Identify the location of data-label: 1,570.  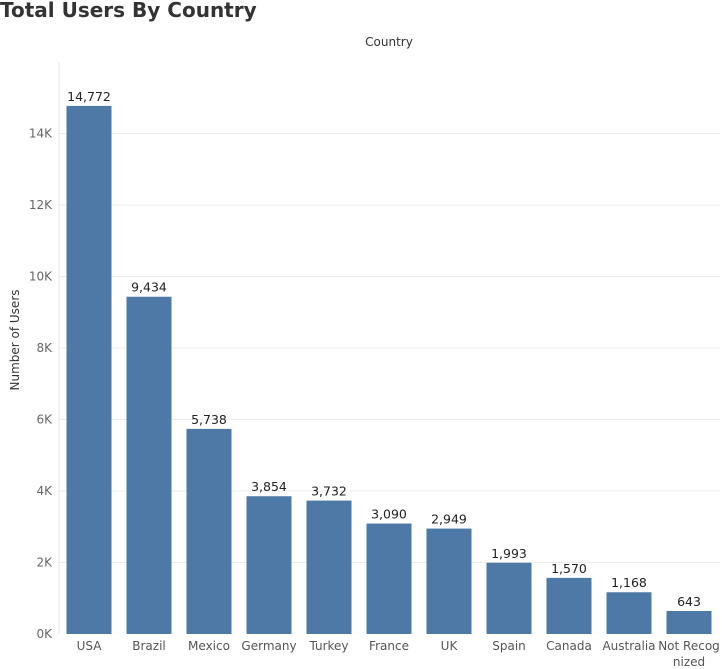
(569, 568).